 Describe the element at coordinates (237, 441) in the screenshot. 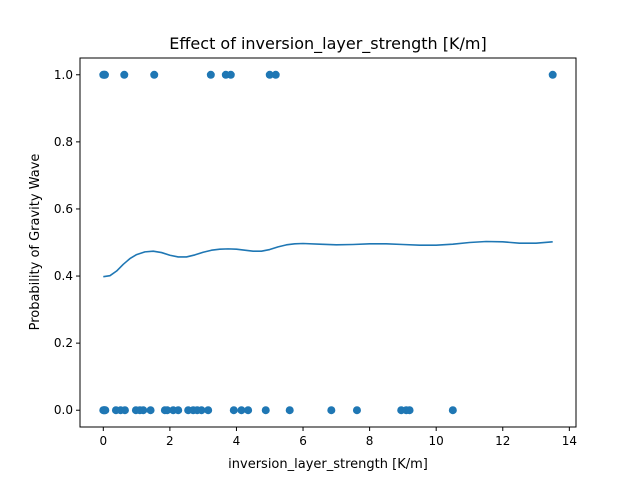

I see `x-tick-label: 4` at that location.